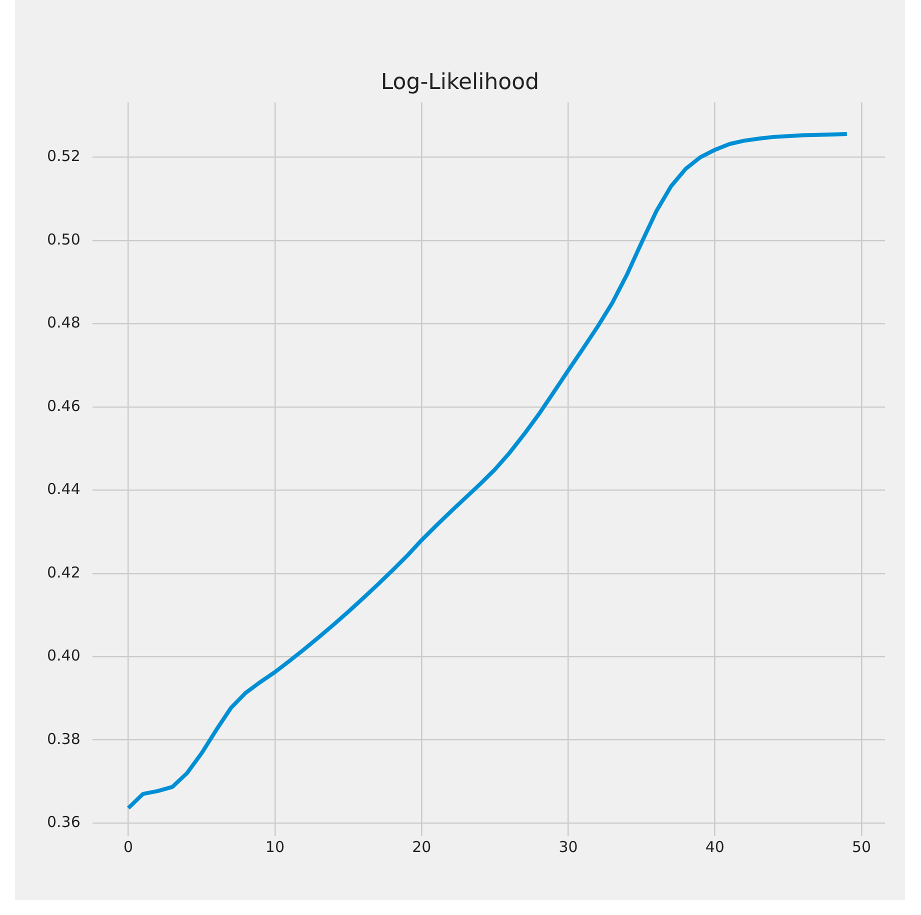 The height and width of the screenshot is (915, 921). Describe the element at coordinates (63, 655) in the screenshot. I see `y-tick-label: 0.40` at that location.